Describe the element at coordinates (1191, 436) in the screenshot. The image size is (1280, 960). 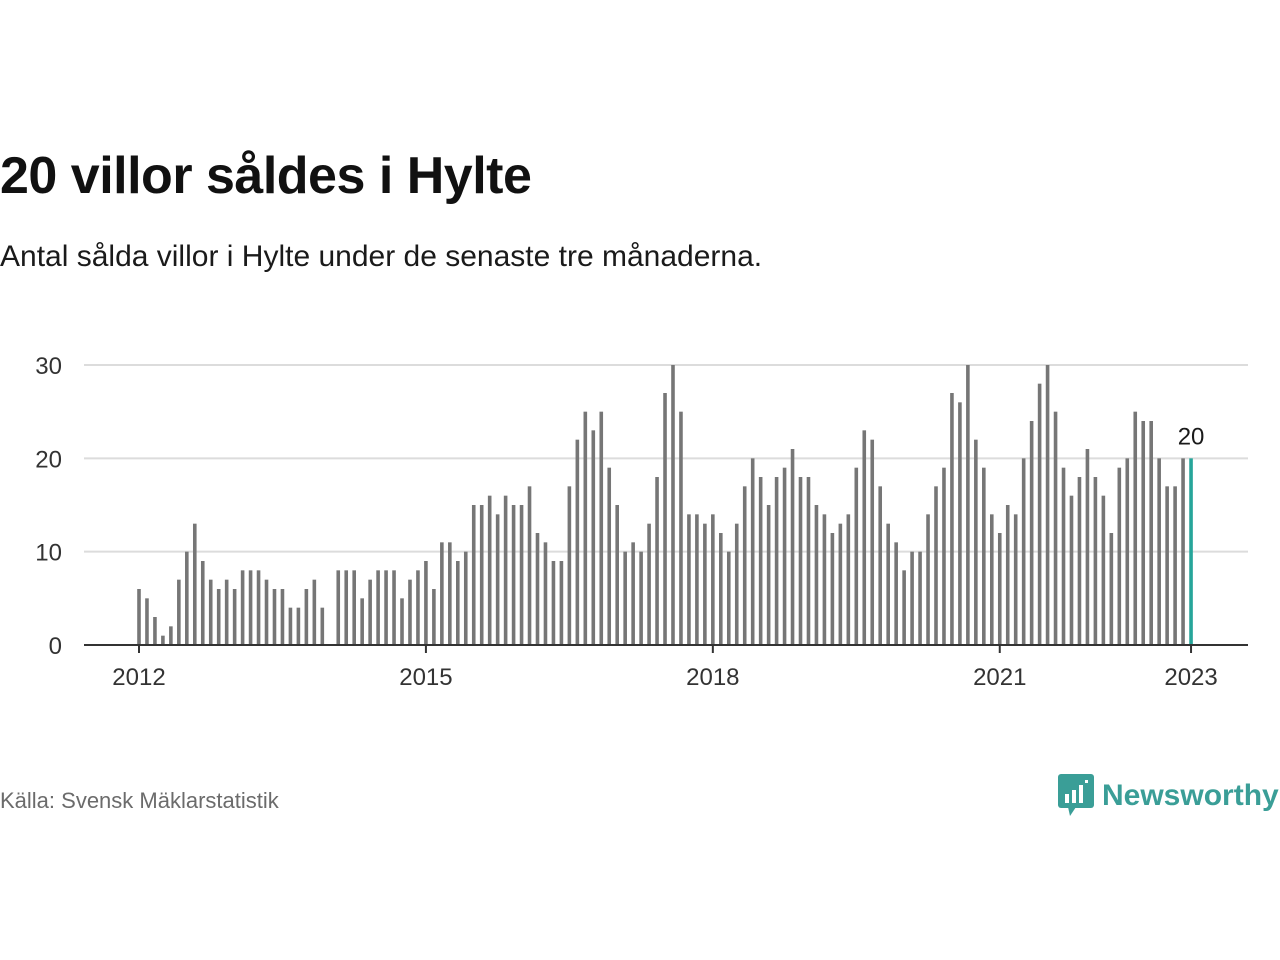
I see `highlight-value-label: 20` at that location.